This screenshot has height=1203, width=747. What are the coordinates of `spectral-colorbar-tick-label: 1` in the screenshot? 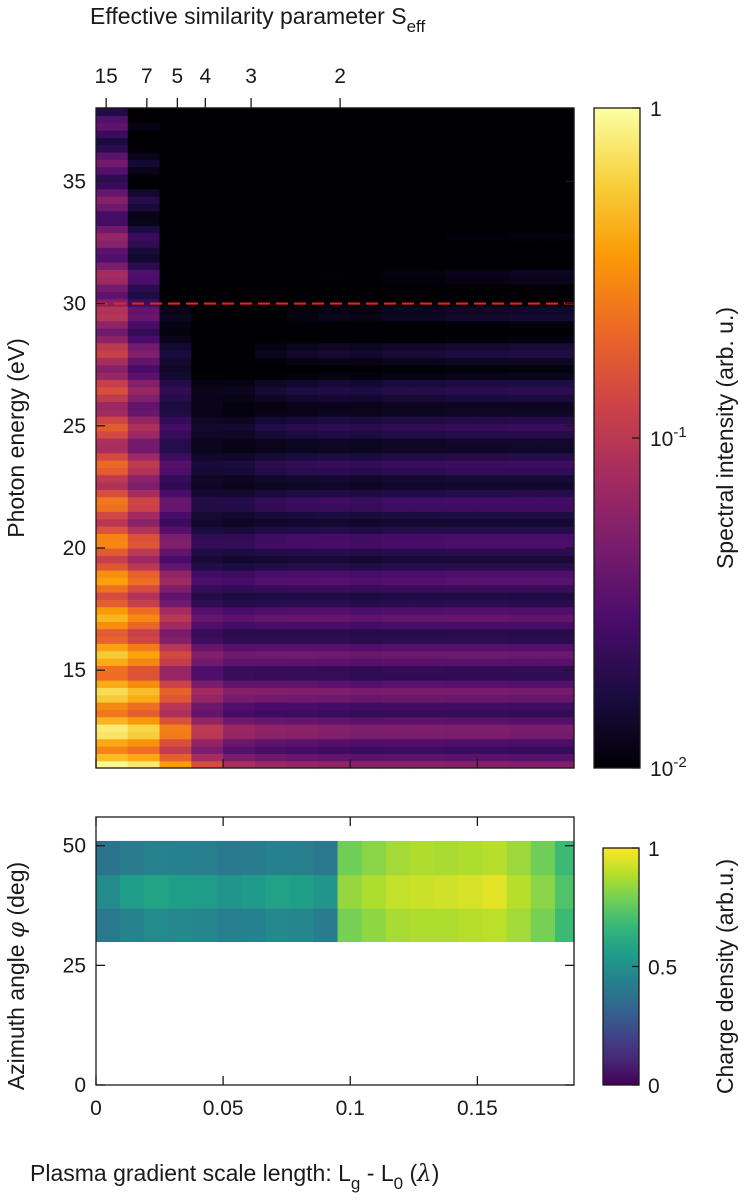 It's located at (656, 109).